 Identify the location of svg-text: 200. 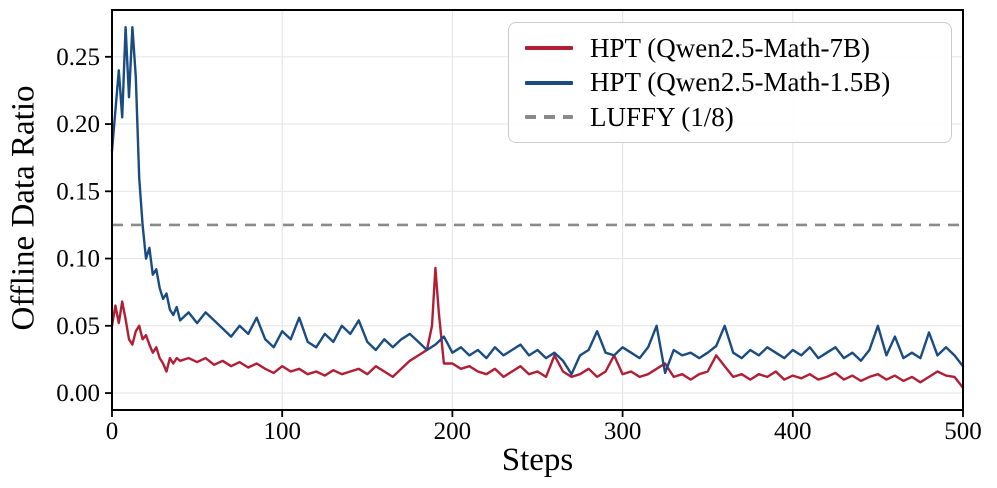
(453, 431).